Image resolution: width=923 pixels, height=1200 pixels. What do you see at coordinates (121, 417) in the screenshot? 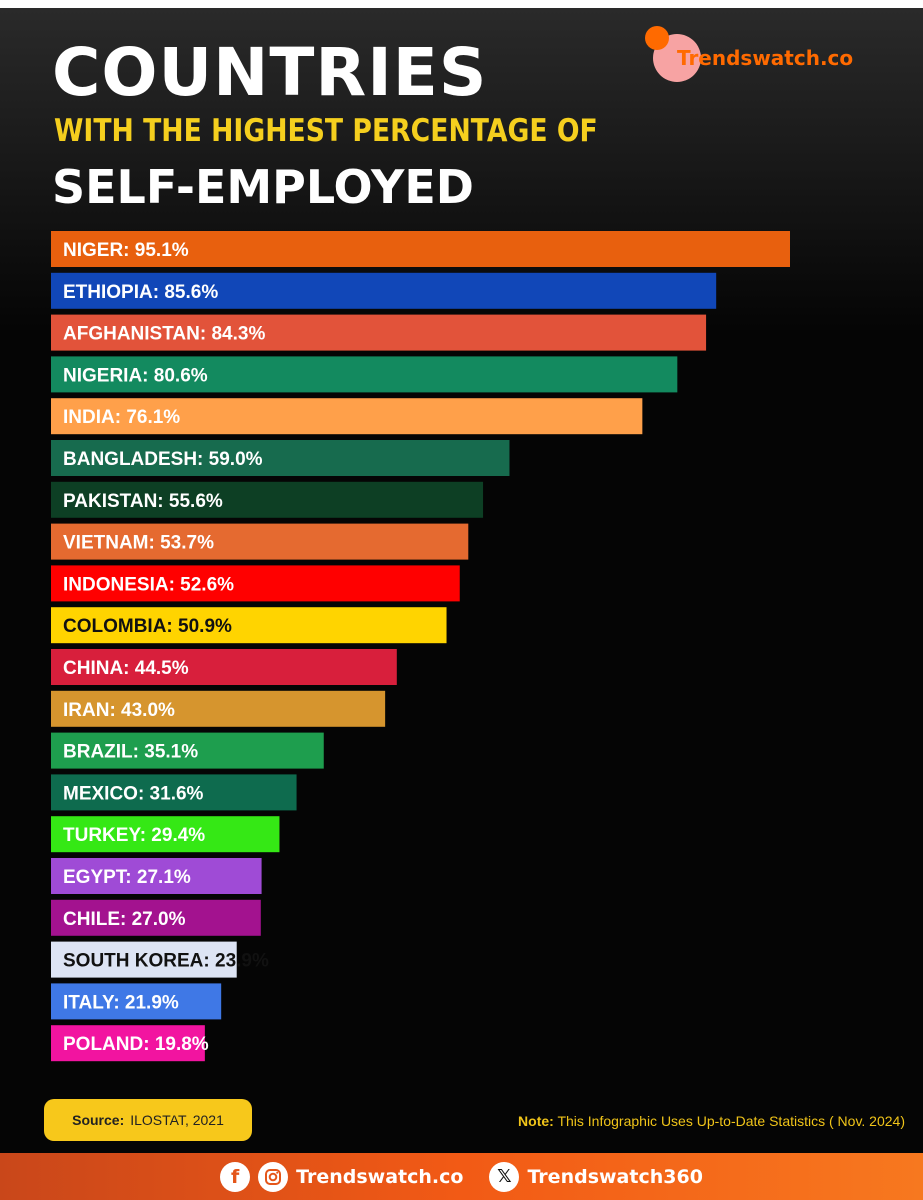
I see `bar-label-india: INDIA: 76.1%` at bounding box center [121, 417].